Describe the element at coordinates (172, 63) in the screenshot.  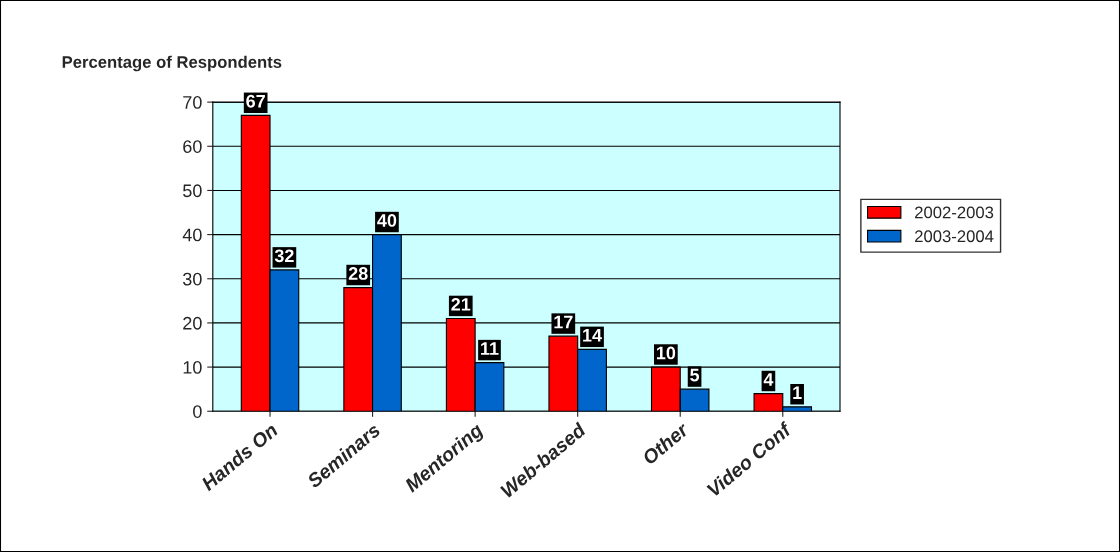
I see `chart-title: Percentage of Respondents` at that location.